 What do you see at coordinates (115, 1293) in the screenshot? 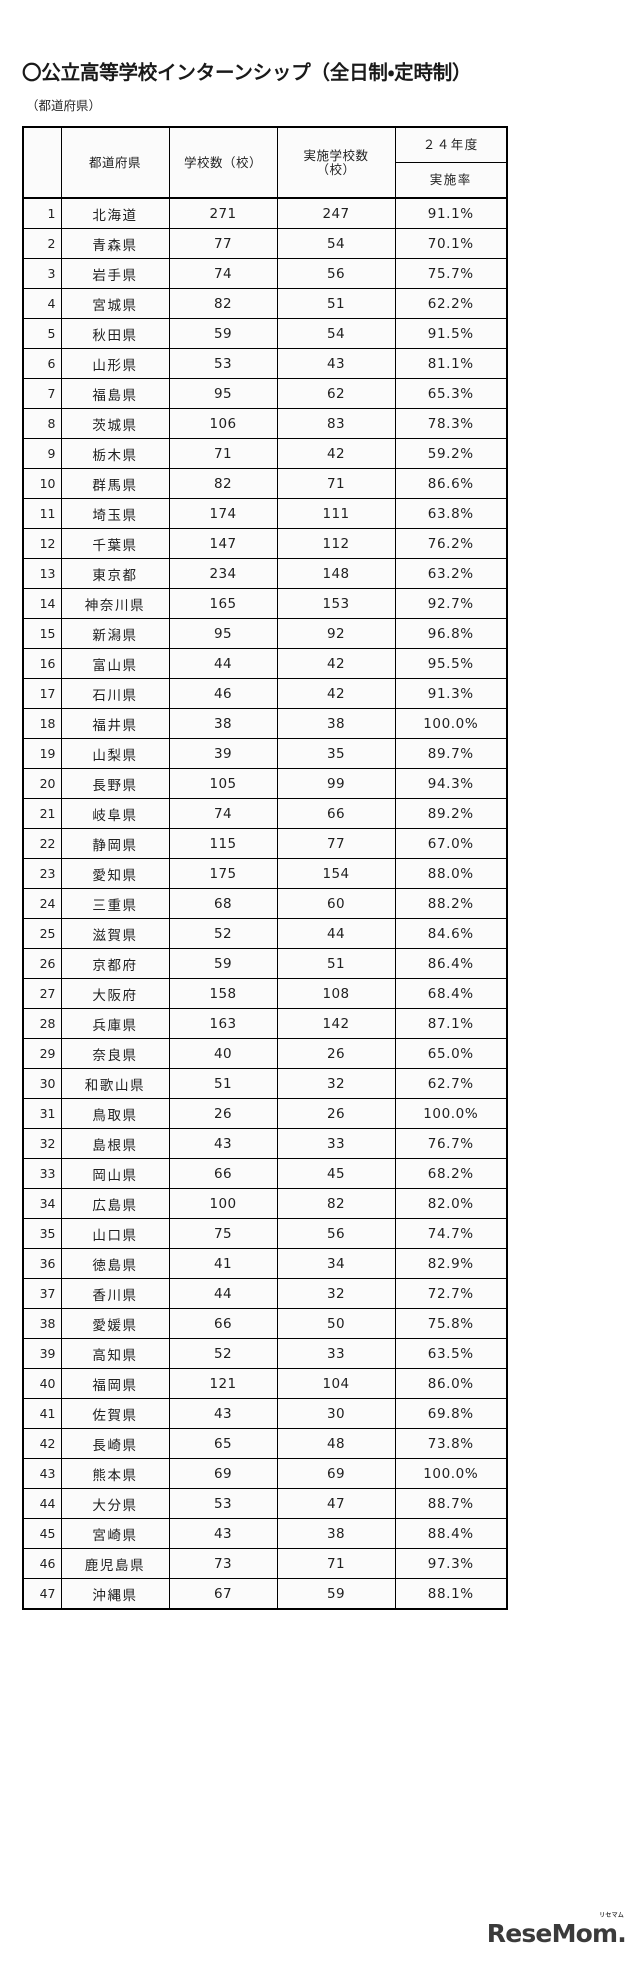
I see `prefecture-cell: 香川県` at bounding box center [115, 1293].